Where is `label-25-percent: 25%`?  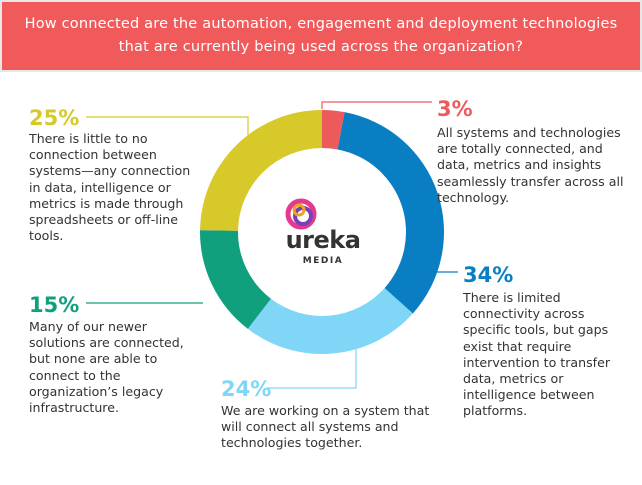 label-25-percent: 25% is located at coordinates (54, 118).